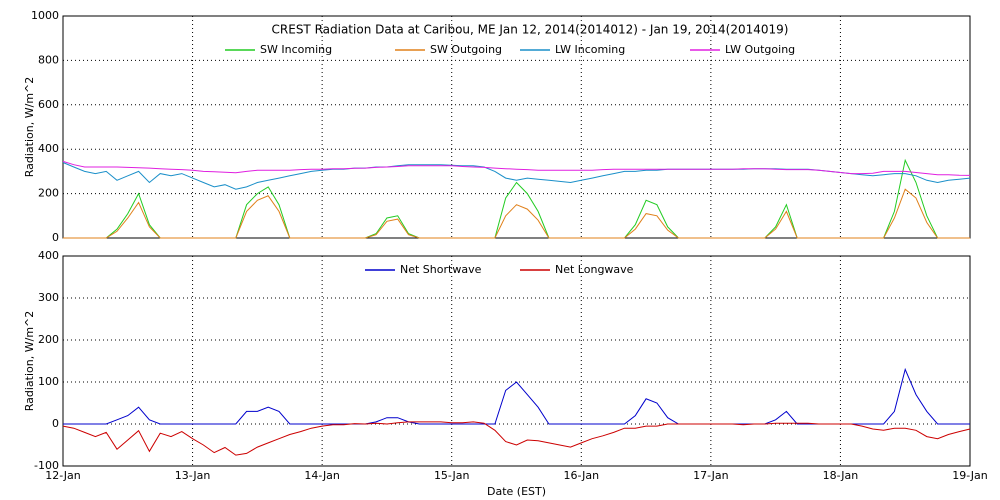  What do you see at coordinates (841, 475) in the screenshot?
I see `x-tick-label: 18-Jan` at bounding box center [841, 475].